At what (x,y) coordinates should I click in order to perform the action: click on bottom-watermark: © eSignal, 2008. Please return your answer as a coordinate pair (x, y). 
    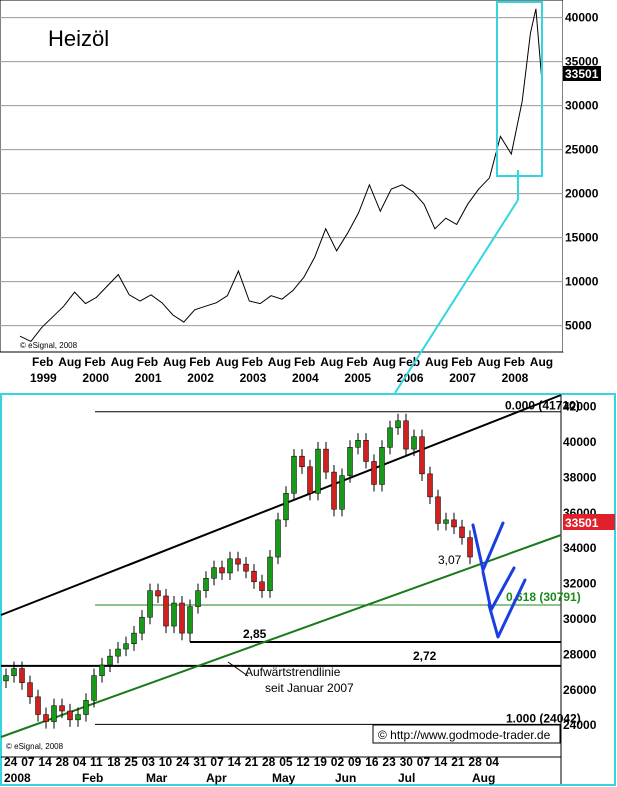
    Looking at the image, I should click on (35, 746).